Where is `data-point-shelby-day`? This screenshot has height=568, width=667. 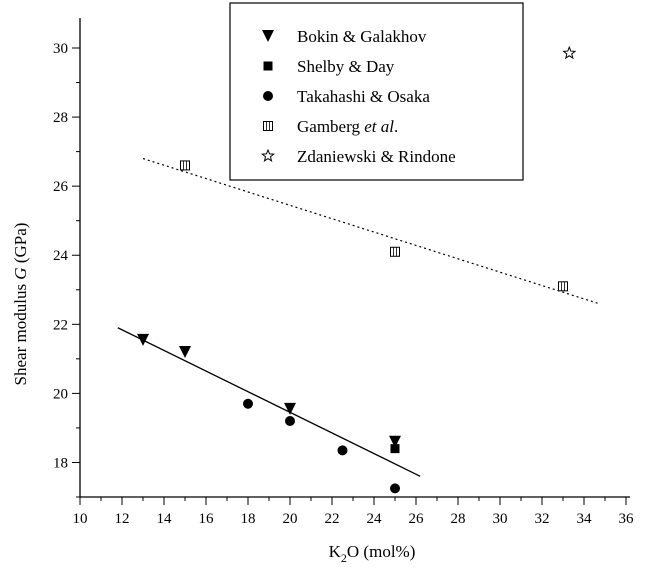
data-point-shelby-day is located at coordinates (395, 449).